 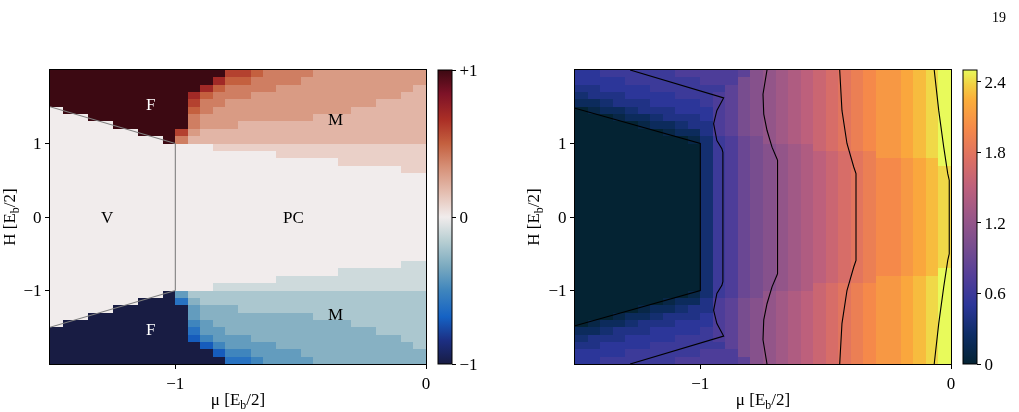 What do you see at coordinates (995, 153) in the screenshot?
I see `color-bar-label: 1.8` at bounding box center [995, 153].